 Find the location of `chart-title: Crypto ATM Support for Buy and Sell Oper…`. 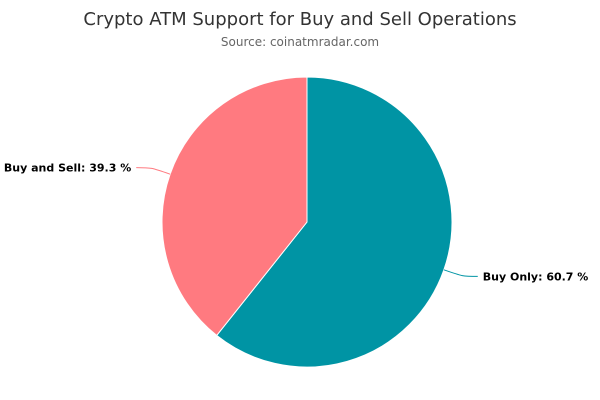

chart-title: Crypto ATM Support for Buy and Sell Oper… is located at coordinates (299, 19).